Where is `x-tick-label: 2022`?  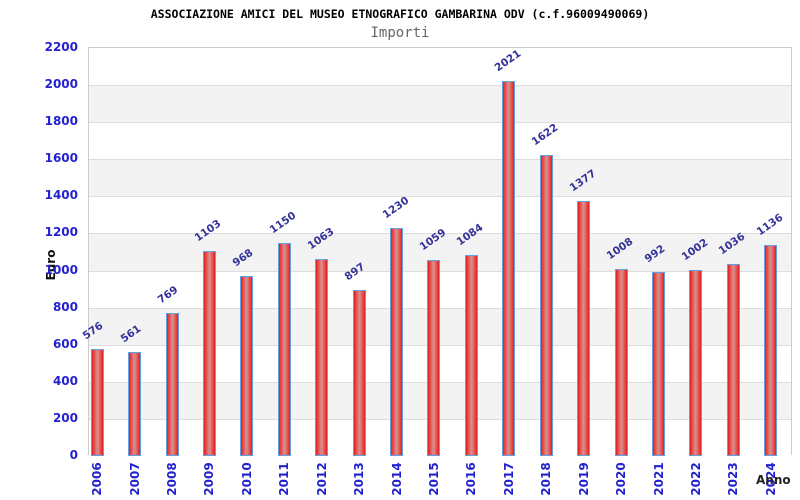 x-tick-label: 2022 is located at coordinates (696, 479).